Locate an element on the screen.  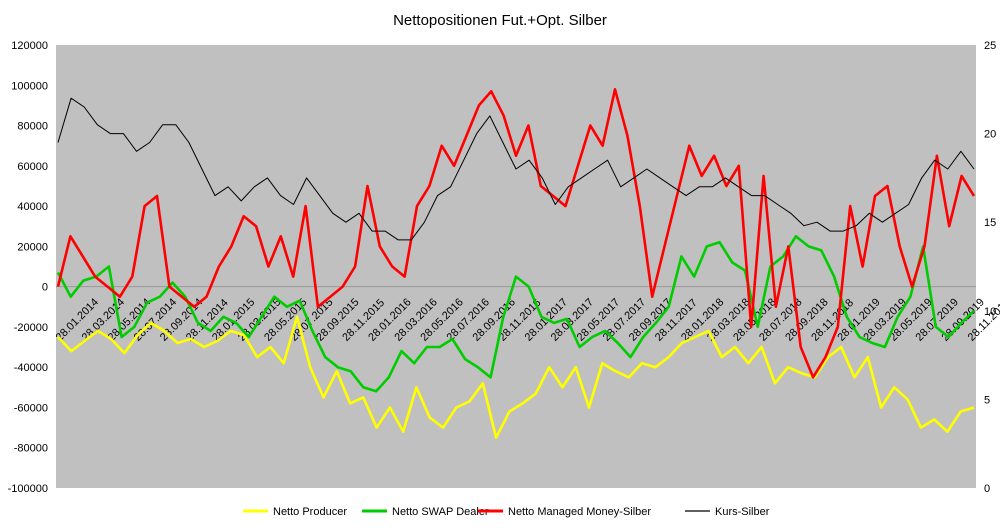
y-left-tick-label: -40000 is located at coordinates (31, 368).